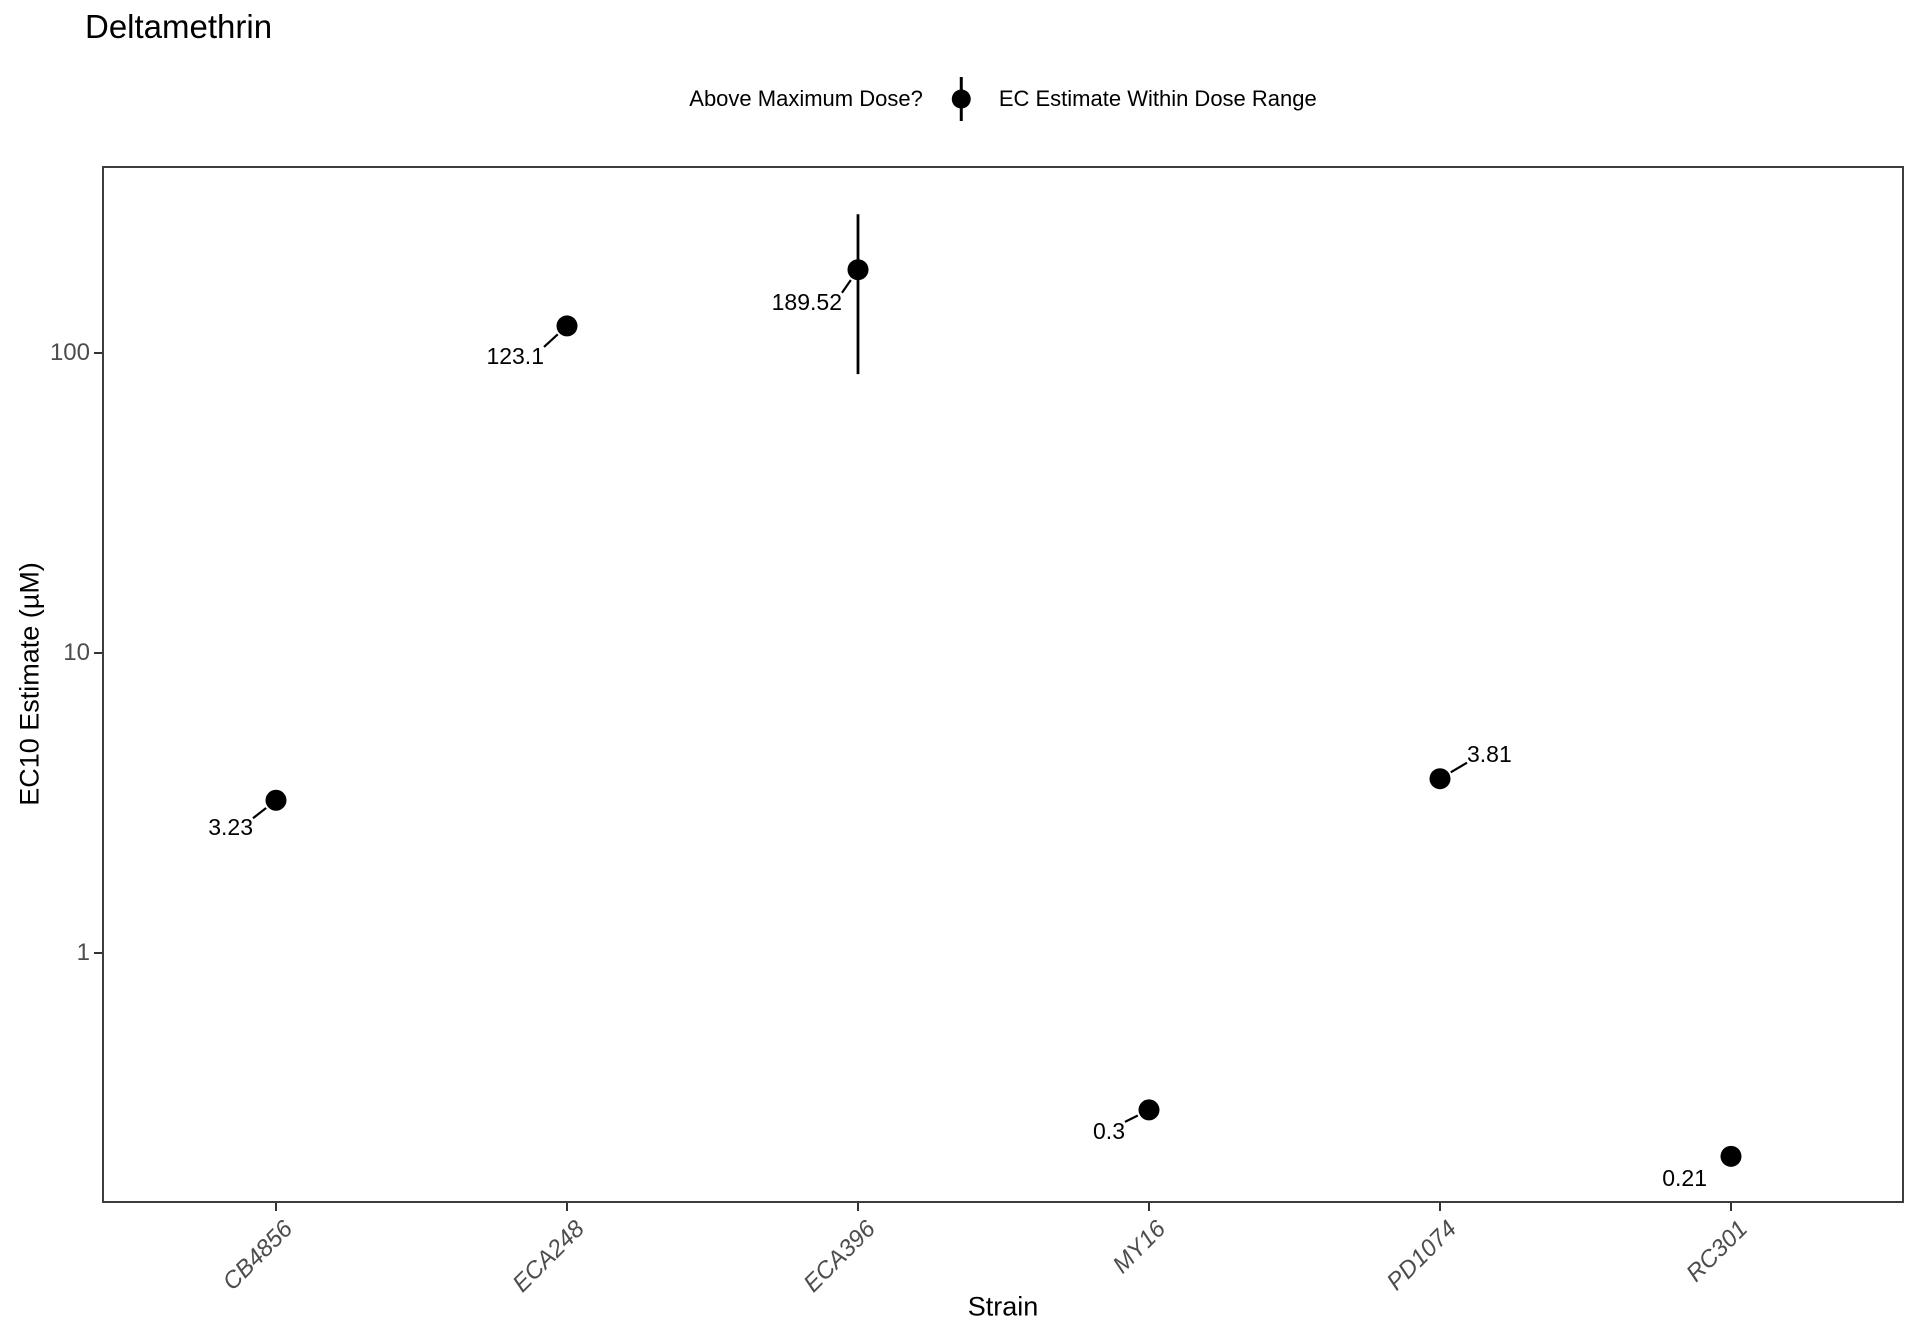 This screenshot has width=1920, height=1344. I want to click on data-point-RC301, so click(1731, 1156).